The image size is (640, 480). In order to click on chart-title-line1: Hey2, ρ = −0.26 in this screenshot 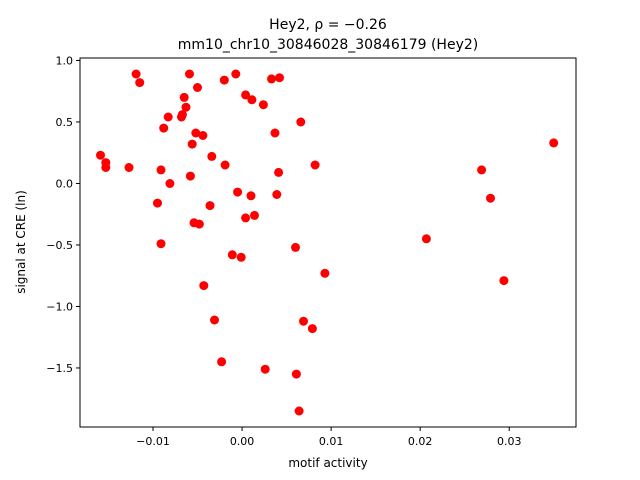, I will do `click(328, 25)`.